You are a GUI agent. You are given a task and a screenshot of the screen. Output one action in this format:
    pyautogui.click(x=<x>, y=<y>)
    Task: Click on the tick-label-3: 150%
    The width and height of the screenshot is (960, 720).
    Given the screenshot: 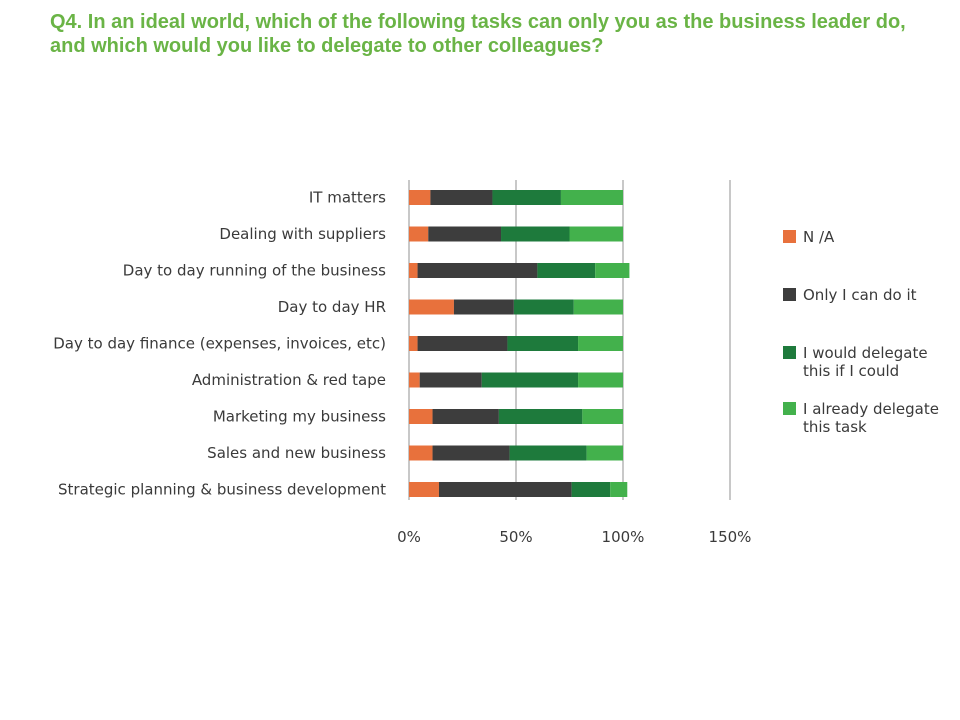 What is the action you would take?
    pyautogui.click(x=730, y=537)
    